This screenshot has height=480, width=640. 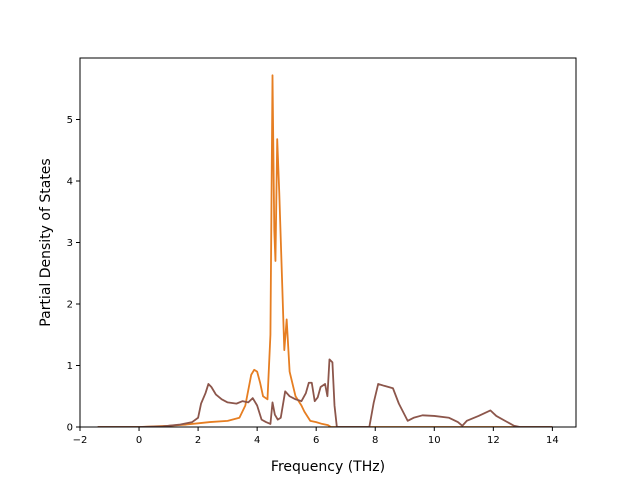 What do you see at coordinates (375, 440) in the screenshot?
I see `x-tick-label: 8` at bounding box center [375, 440].